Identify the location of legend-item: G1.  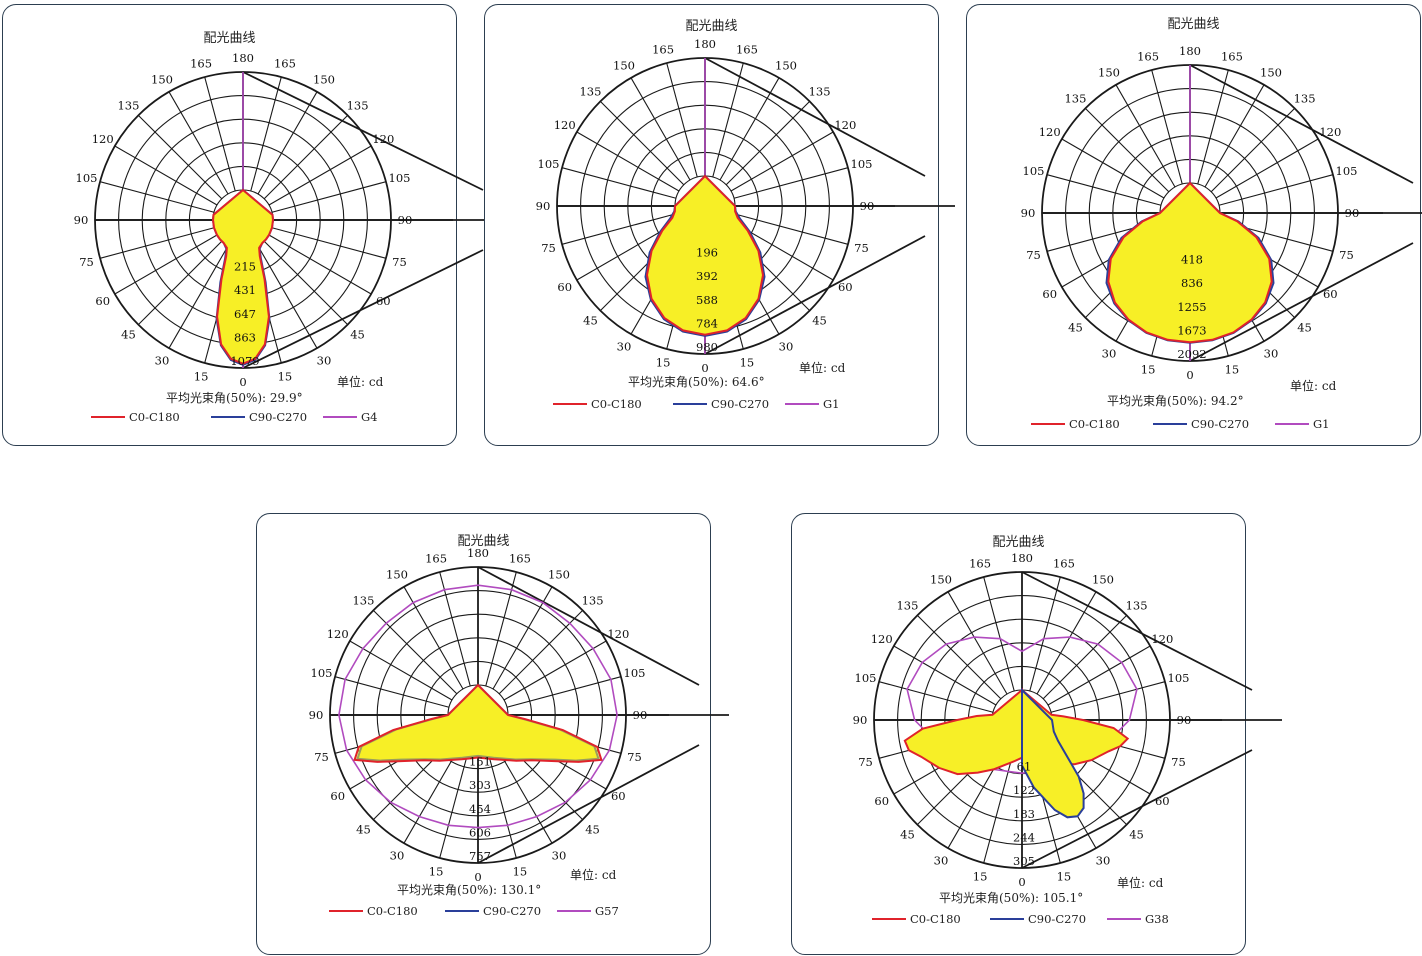
(812, 404).